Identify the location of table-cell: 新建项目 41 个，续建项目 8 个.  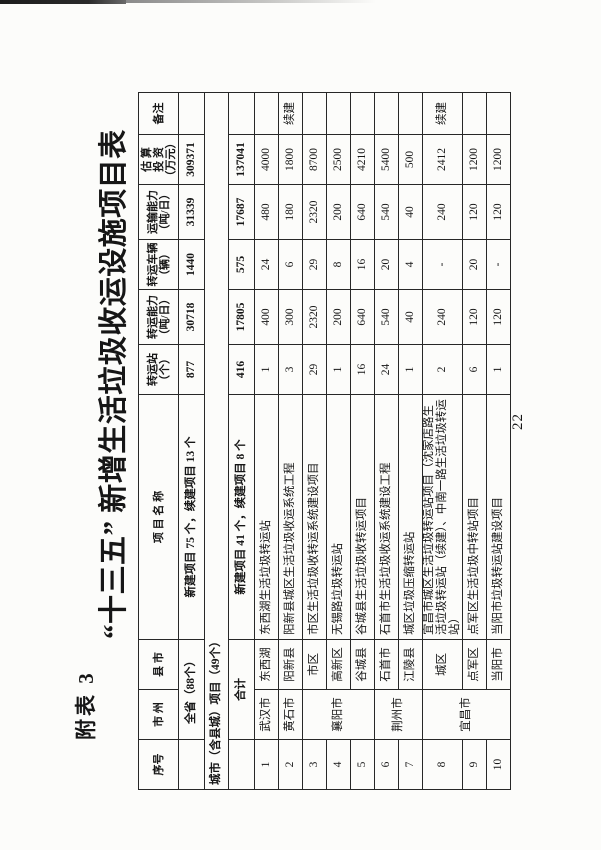
(241, 517).